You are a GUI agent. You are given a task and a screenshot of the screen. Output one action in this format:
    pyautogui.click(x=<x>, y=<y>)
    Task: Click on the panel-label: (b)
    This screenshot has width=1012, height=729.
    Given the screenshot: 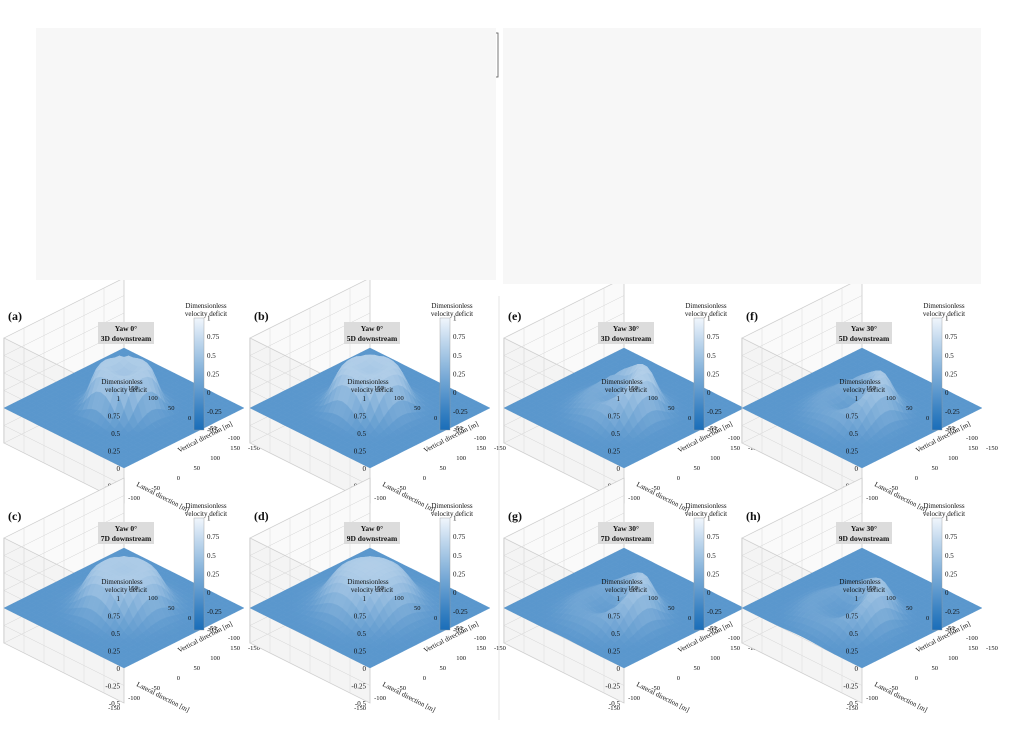 What is the action you would take?
    pyautogui.click(x=261, y=316)
    